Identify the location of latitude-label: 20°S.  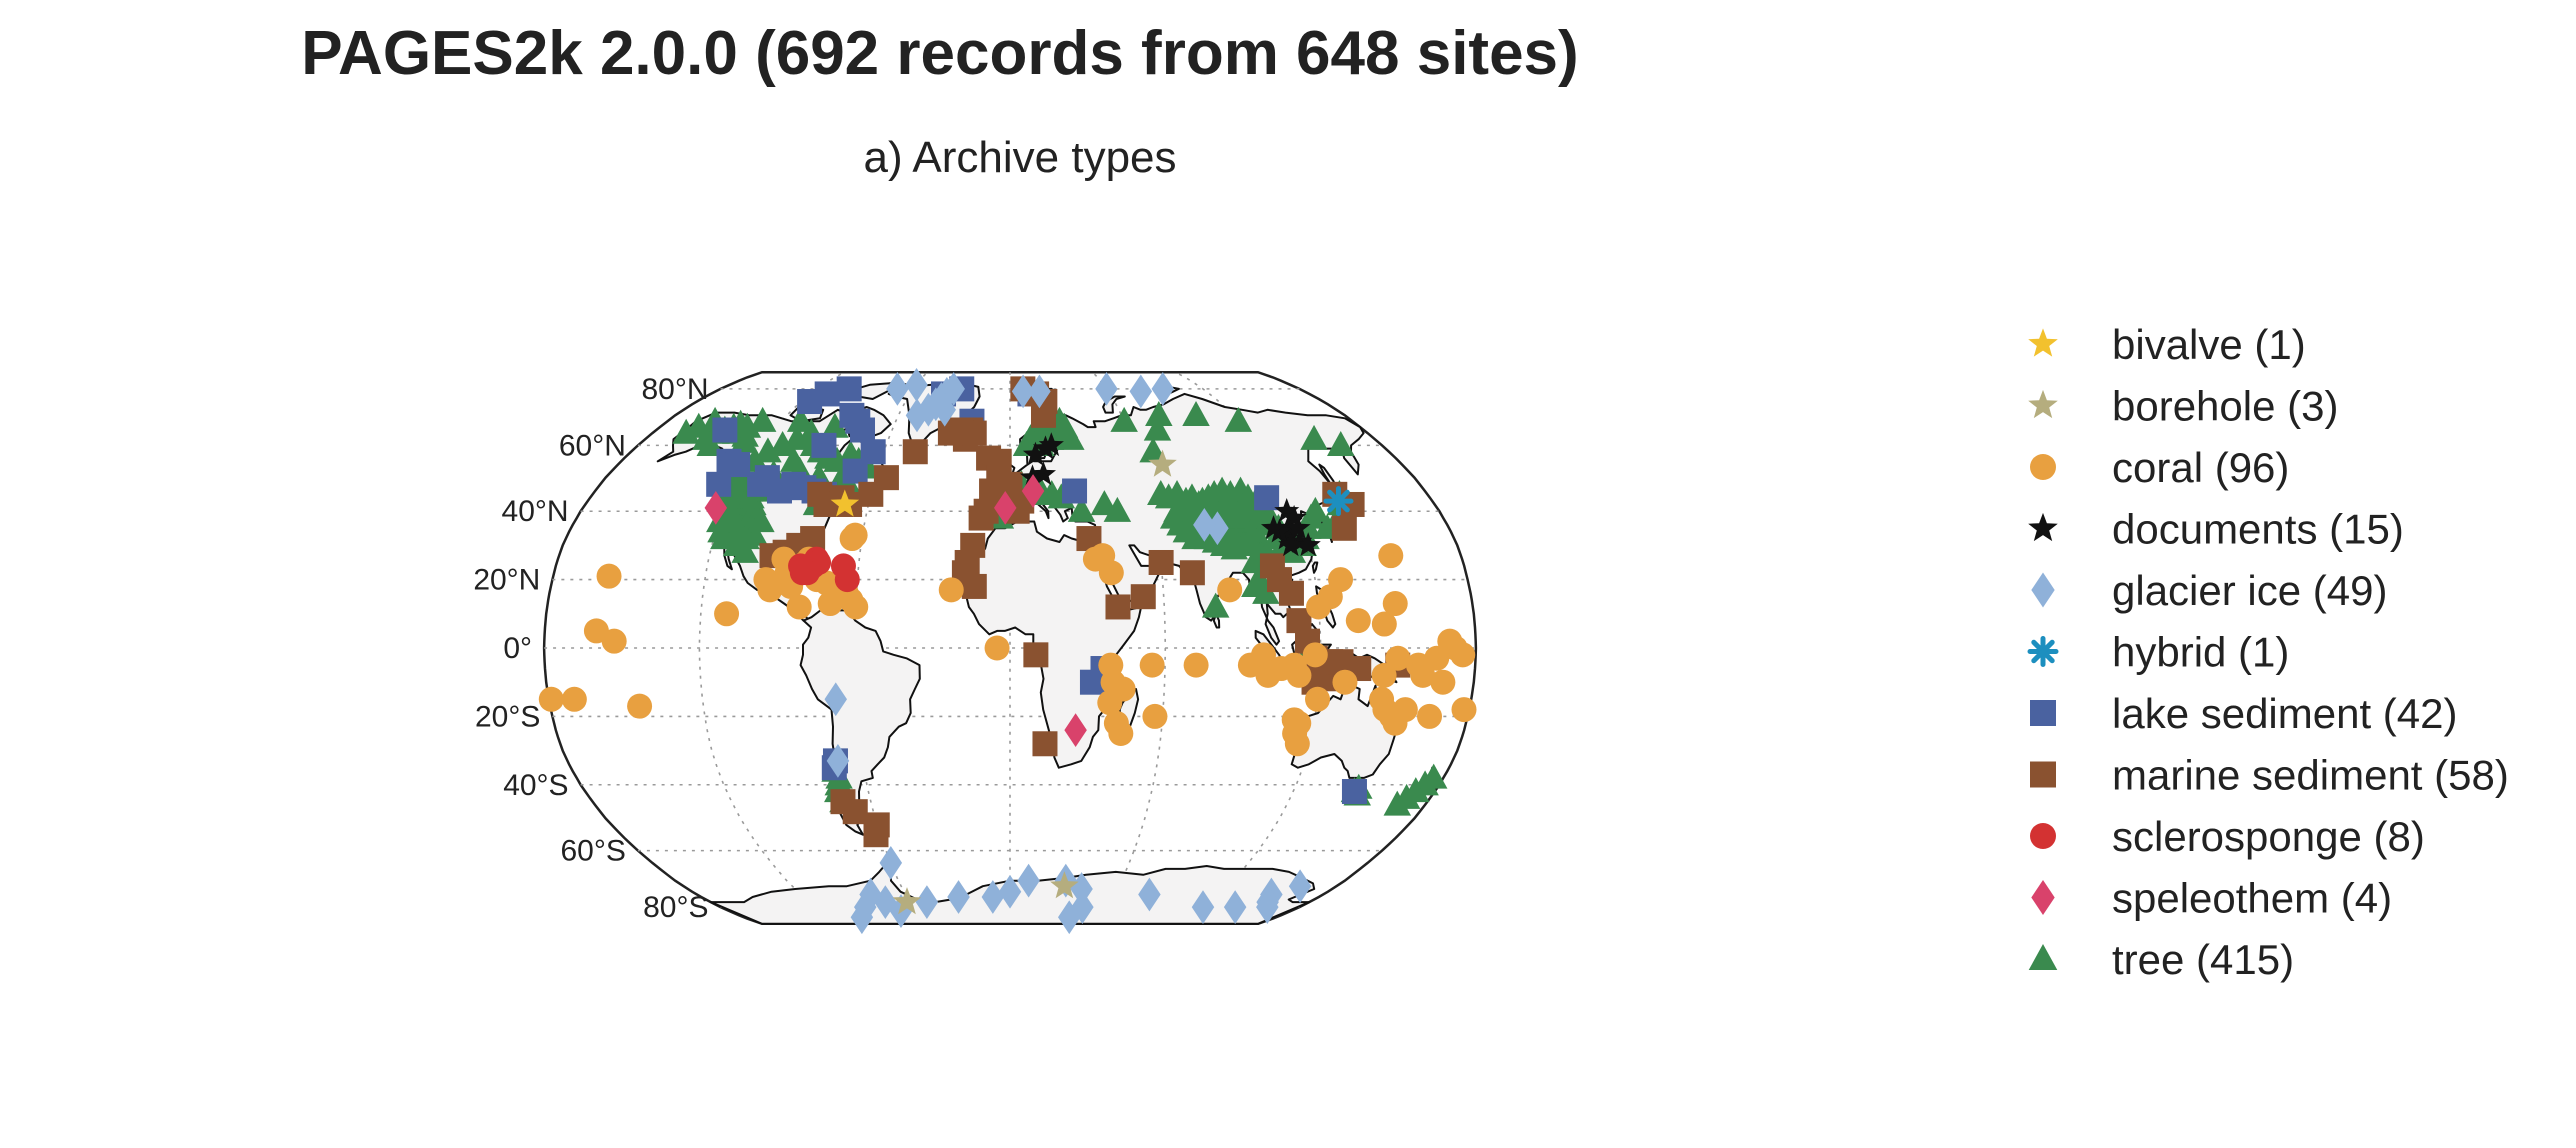
(507, 716).